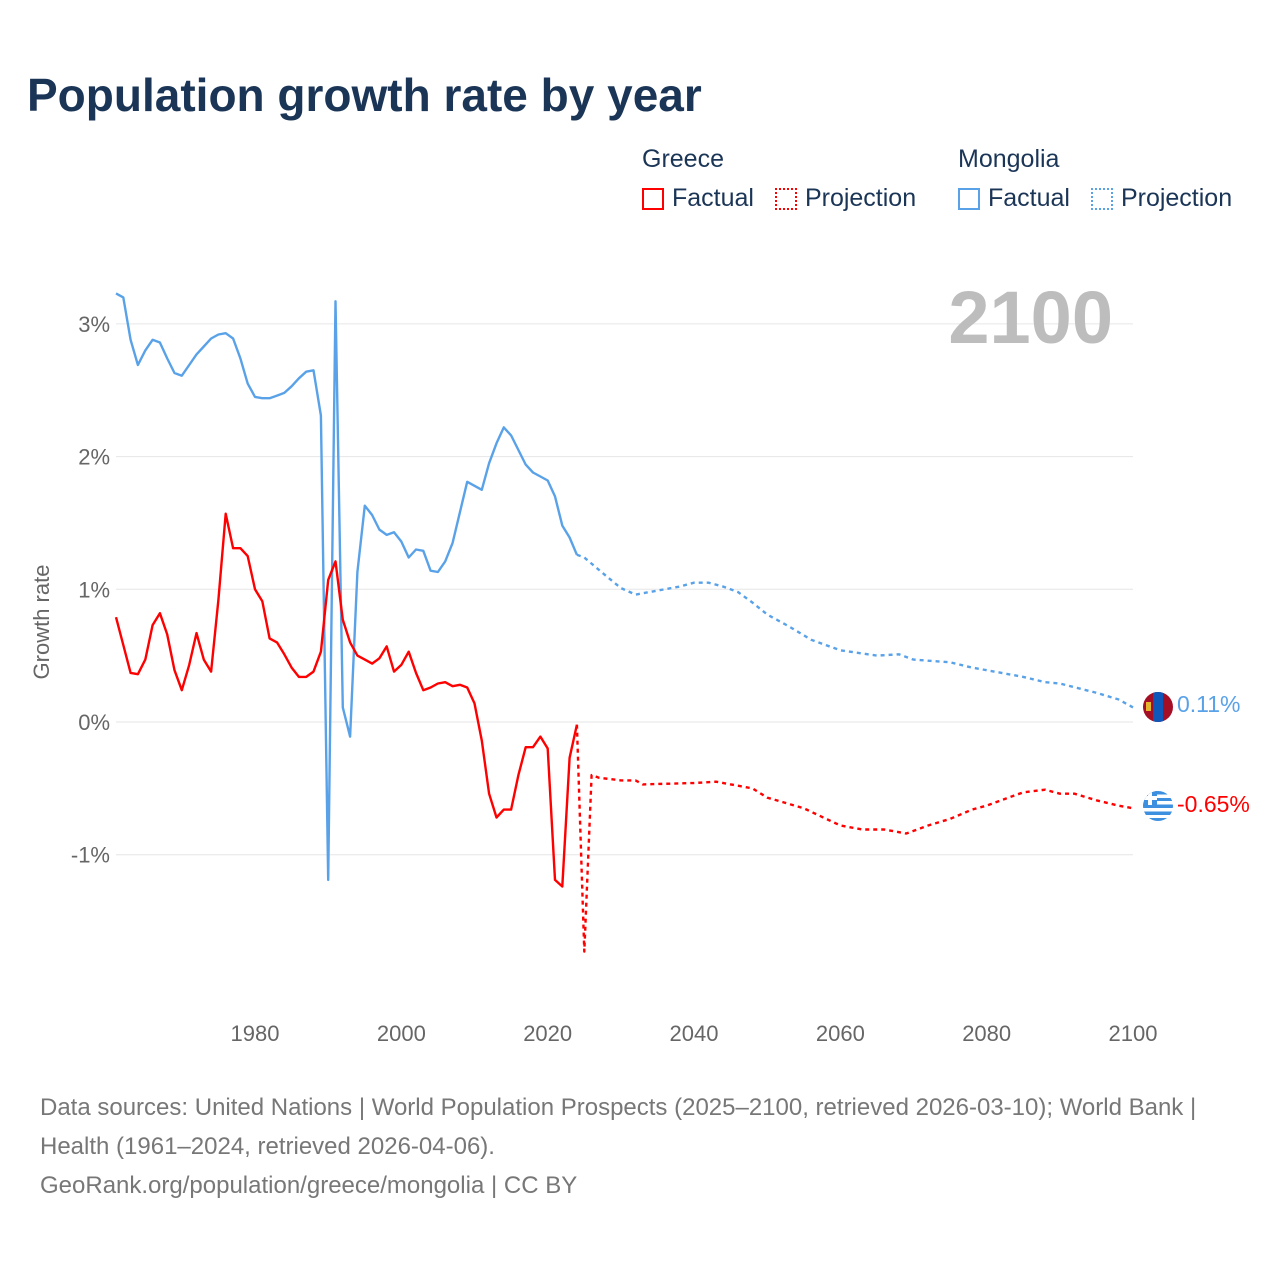 The height and width of the screenshot is (1280, 1280). What do you see at coordinates (94, 324) in the screenshot?
I see `y-tick-label: 3%` at bounding box center [94, 324].